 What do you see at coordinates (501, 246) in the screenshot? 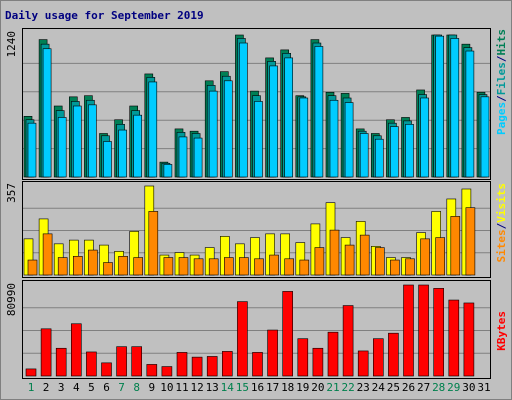
I see `legend-sites: Sites` at bounding box center [501, 246].